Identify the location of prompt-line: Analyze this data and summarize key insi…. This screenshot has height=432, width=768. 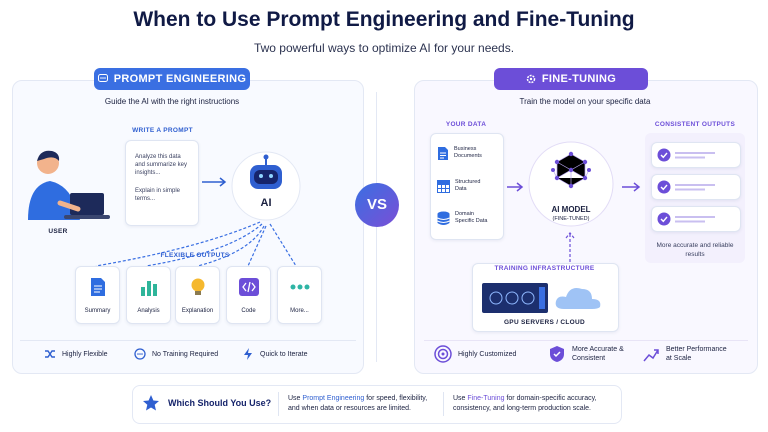
(161, 165).